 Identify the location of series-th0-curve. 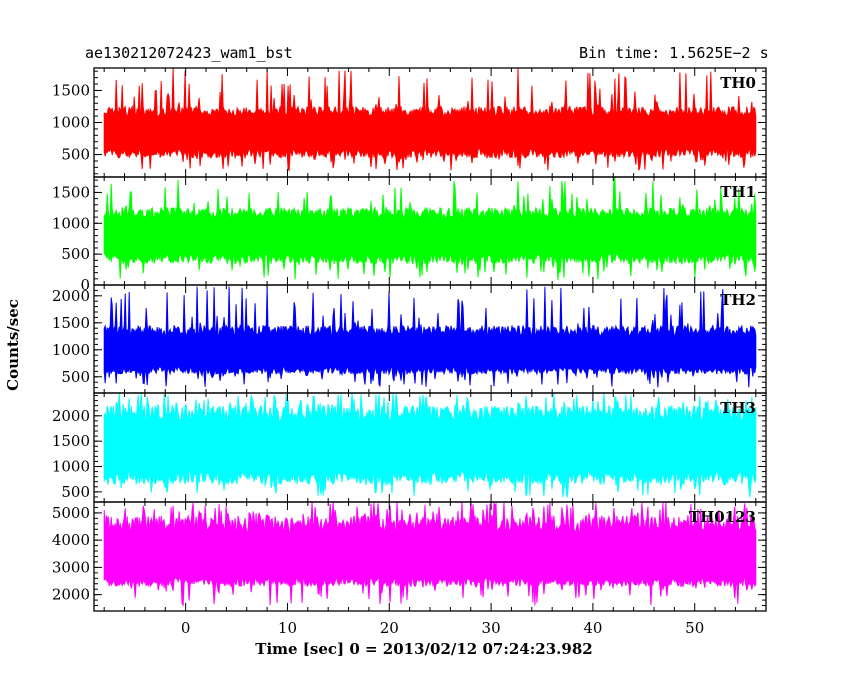
(430, 120).